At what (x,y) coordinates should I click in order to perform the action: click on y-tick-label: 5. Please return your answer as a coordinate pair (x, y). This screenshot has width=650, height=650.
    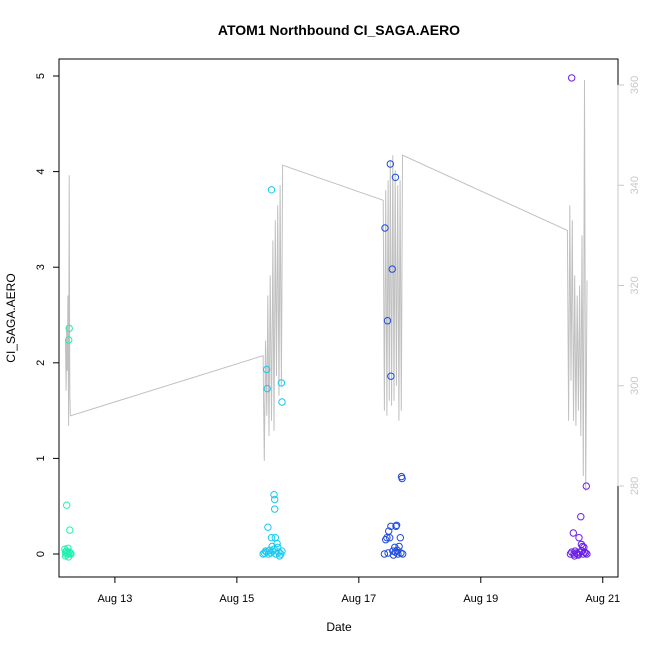
    Looking at the image, I should click on (41, 76).